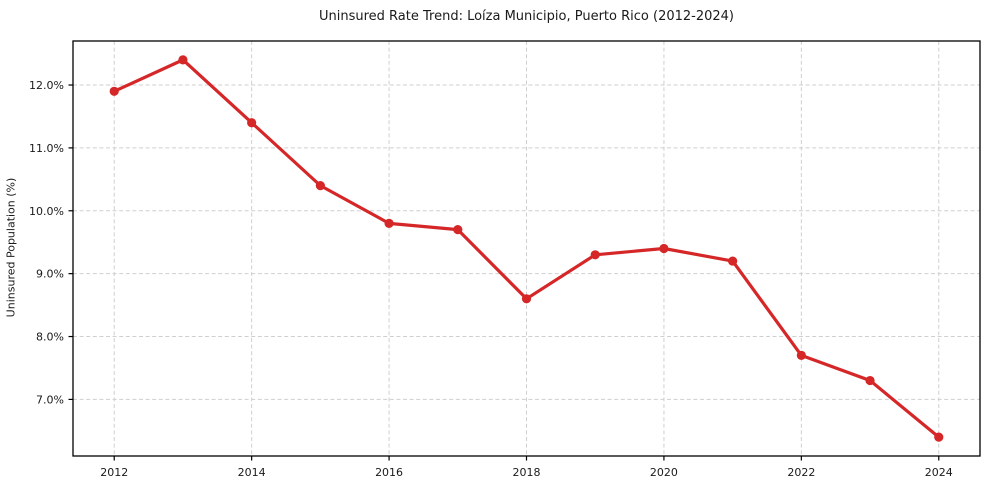 Image resolution: width=989 pixels, height=490 pixels. Describe the element at coordinates (939, 472) in the screenshot. I see `x-tick-label: 2024` at that location.